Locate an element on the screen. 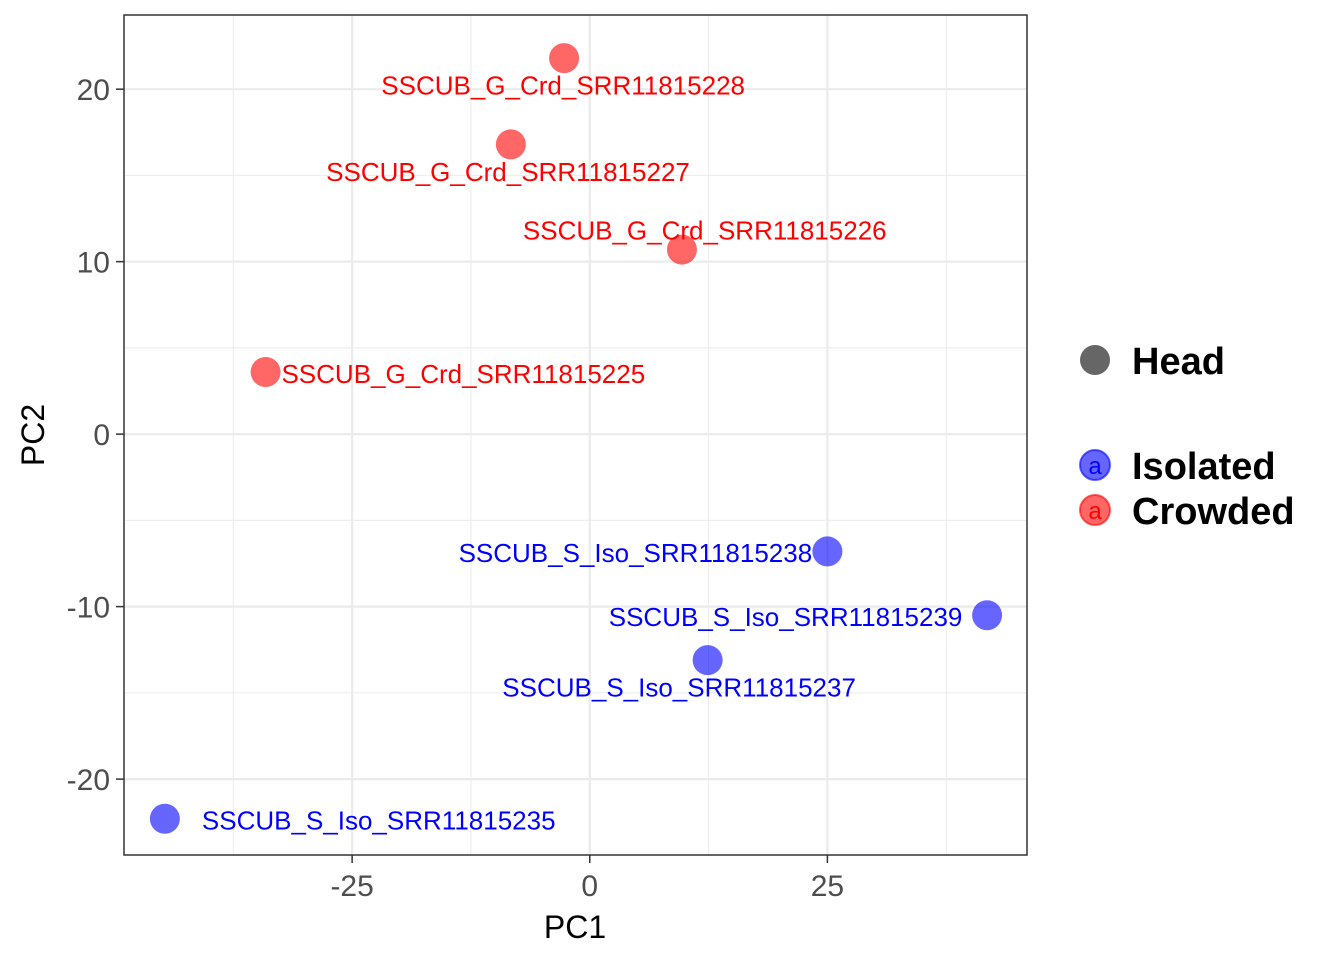 This screenshot has height=960, width=1344. point-label-isolated: SSCUB_S_Iso_SRR11815238 is located at coordinates (636, 553).